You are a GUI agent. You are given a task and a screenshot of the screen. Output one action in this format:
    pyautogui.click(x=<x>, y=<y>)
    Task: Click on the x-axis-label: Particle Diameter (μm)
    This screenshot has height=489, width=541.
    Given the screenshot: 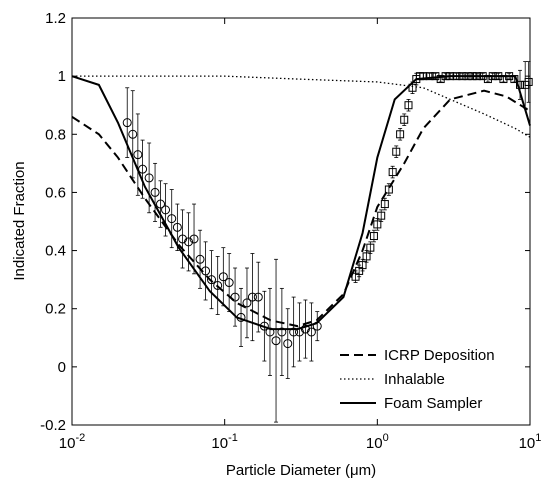 What is the action you would take?
    pyautogui.click(x=301, y=470)
    